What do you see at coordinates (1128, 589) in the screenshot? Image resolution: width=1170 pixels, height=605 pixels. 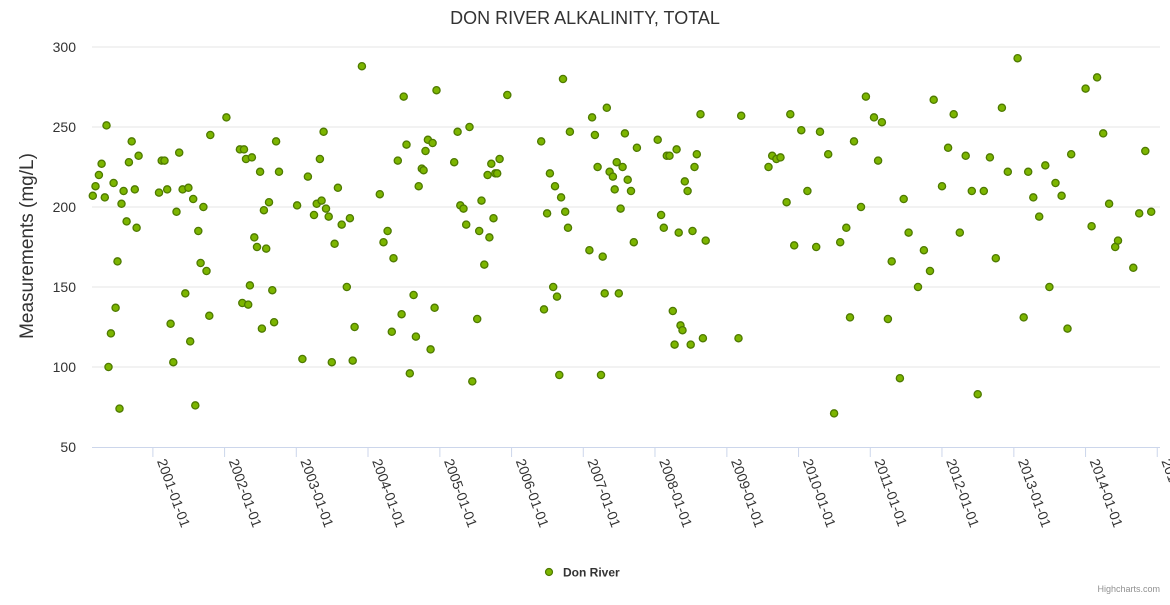 I see `credits-link: Highcharts.com` at bounding box center [1128, 589].